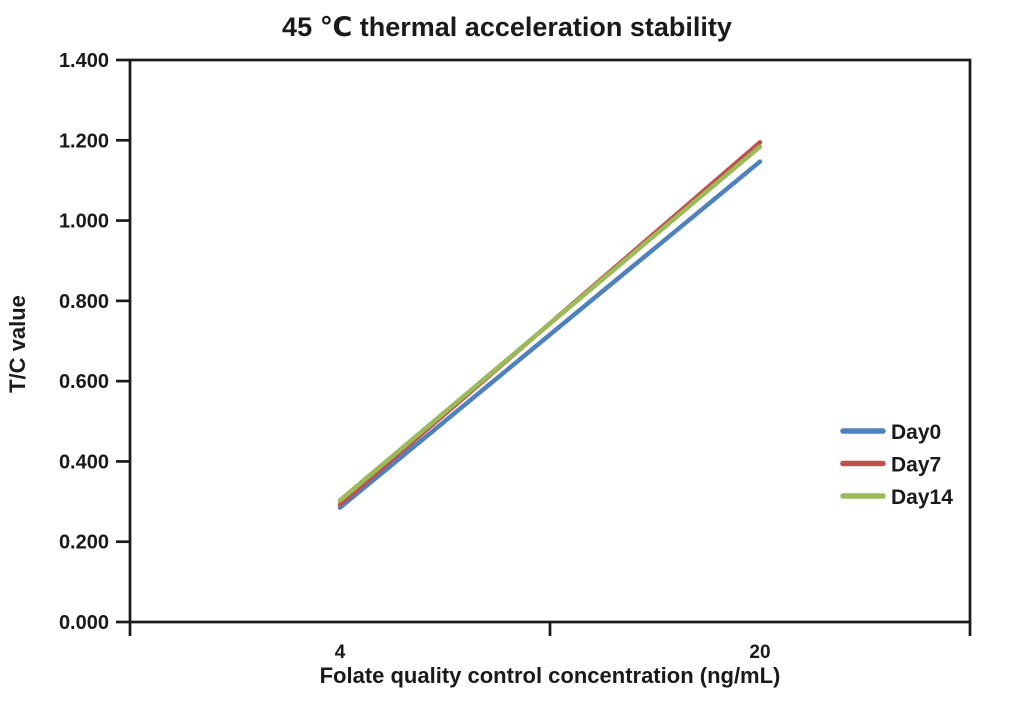 This screenshot has width=1014, height=704. I want to click on x-tick-label: 4, so click(340, 652).